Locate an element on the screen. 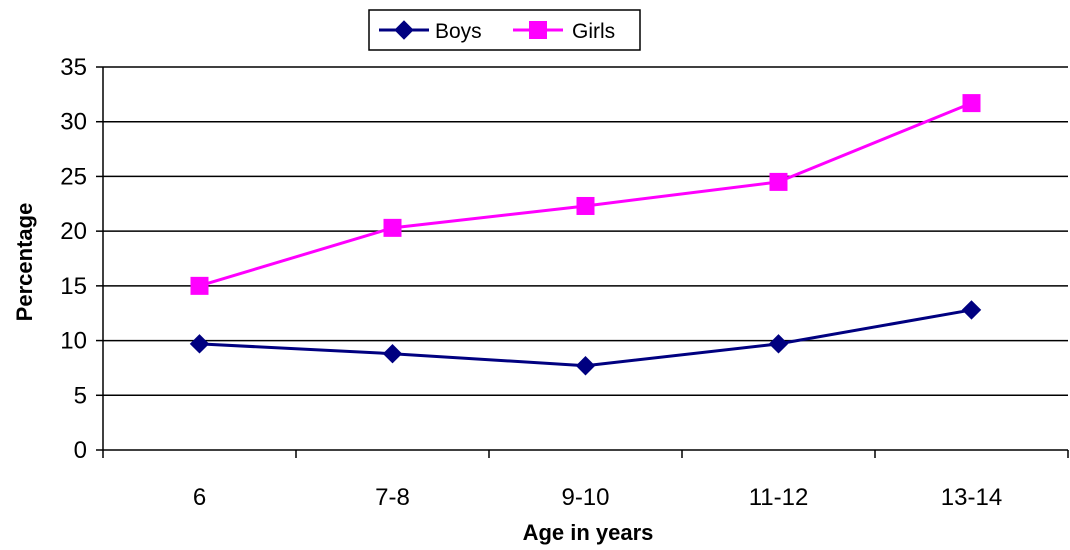 The image size is (1070, 550). y-tick-label: 30 is located at coordinates (73, 122).